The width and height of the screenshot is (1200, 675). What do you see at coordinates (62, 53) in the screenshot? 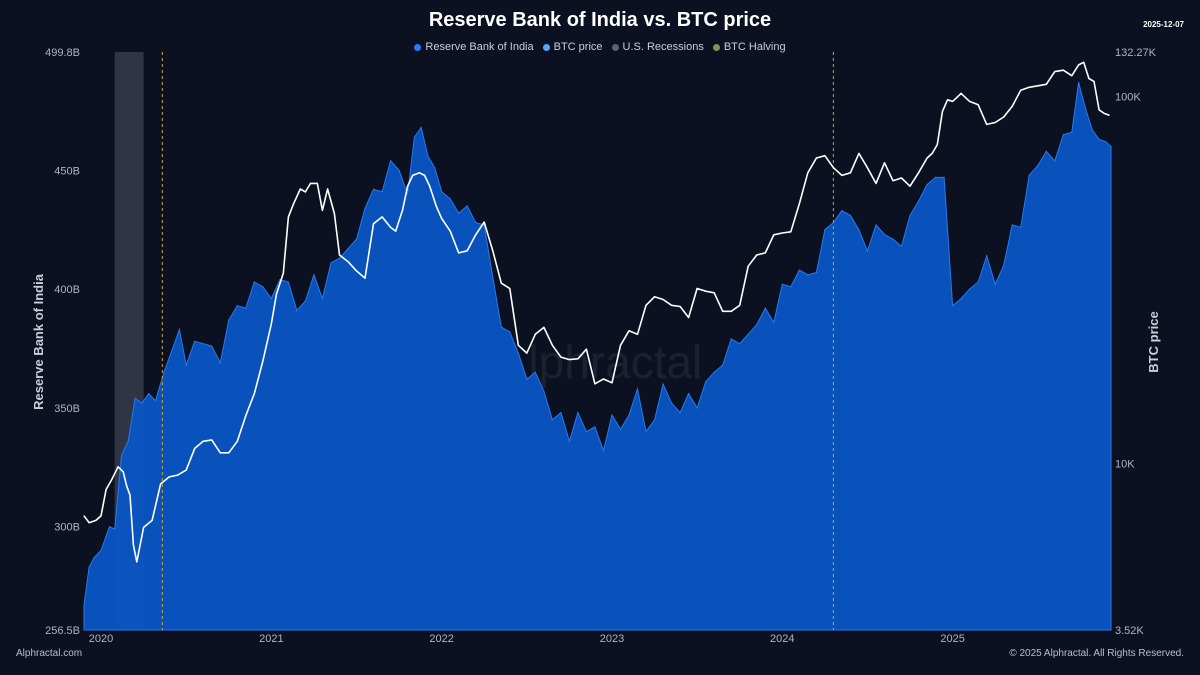
I see `y-left-tick-label: 499.8B` at bounding box center [62, 53].